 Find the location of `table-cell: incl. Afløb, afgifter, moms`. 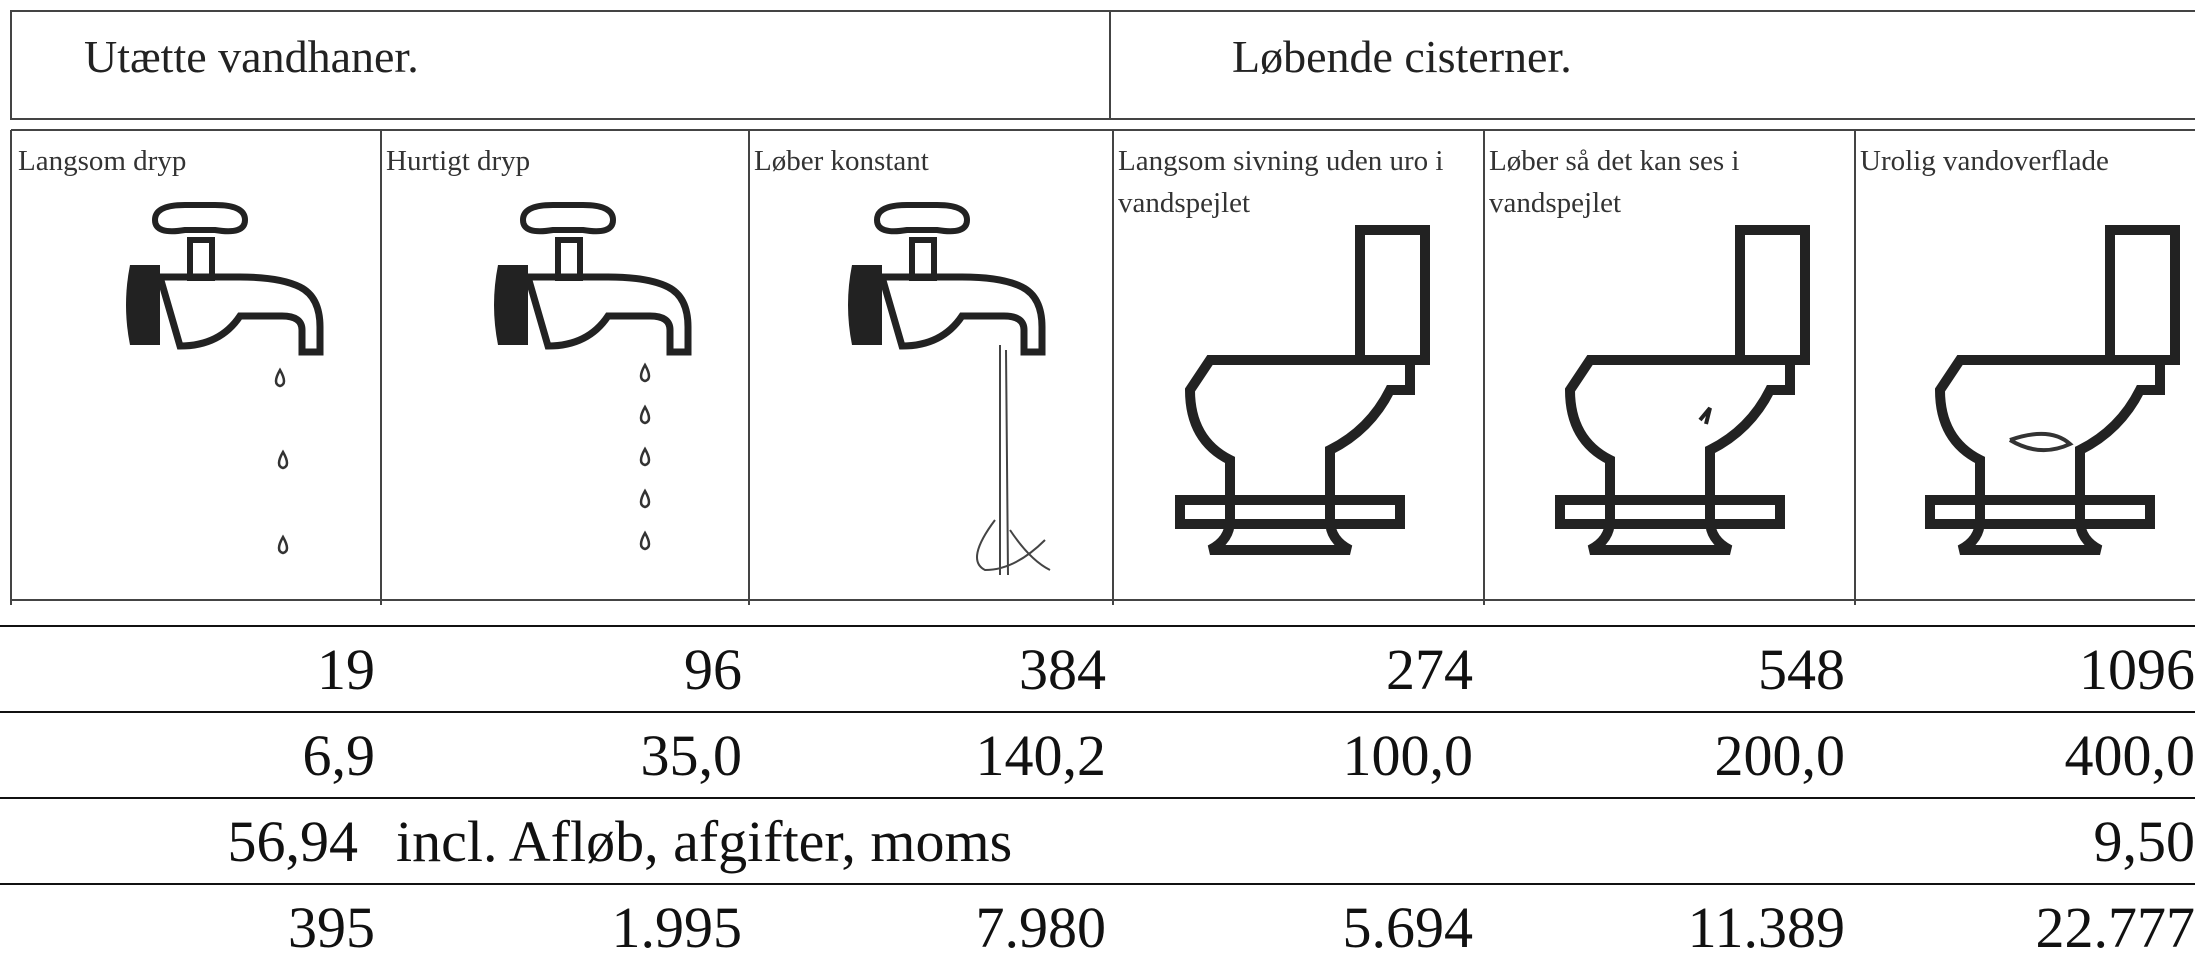

table-cell: incl. Afløb, afgifter, moms is located at coordinates (704, 842).